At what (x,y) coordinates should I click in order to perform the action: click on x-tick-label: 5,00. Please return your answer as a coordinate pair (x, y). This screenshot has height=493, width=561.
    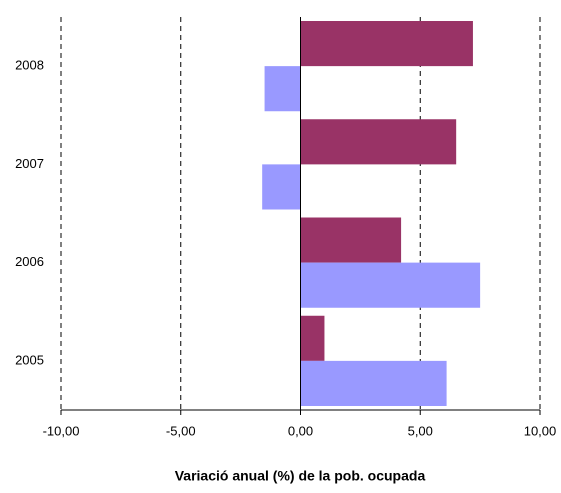
    Looking at the image, I should click on (420, 430).